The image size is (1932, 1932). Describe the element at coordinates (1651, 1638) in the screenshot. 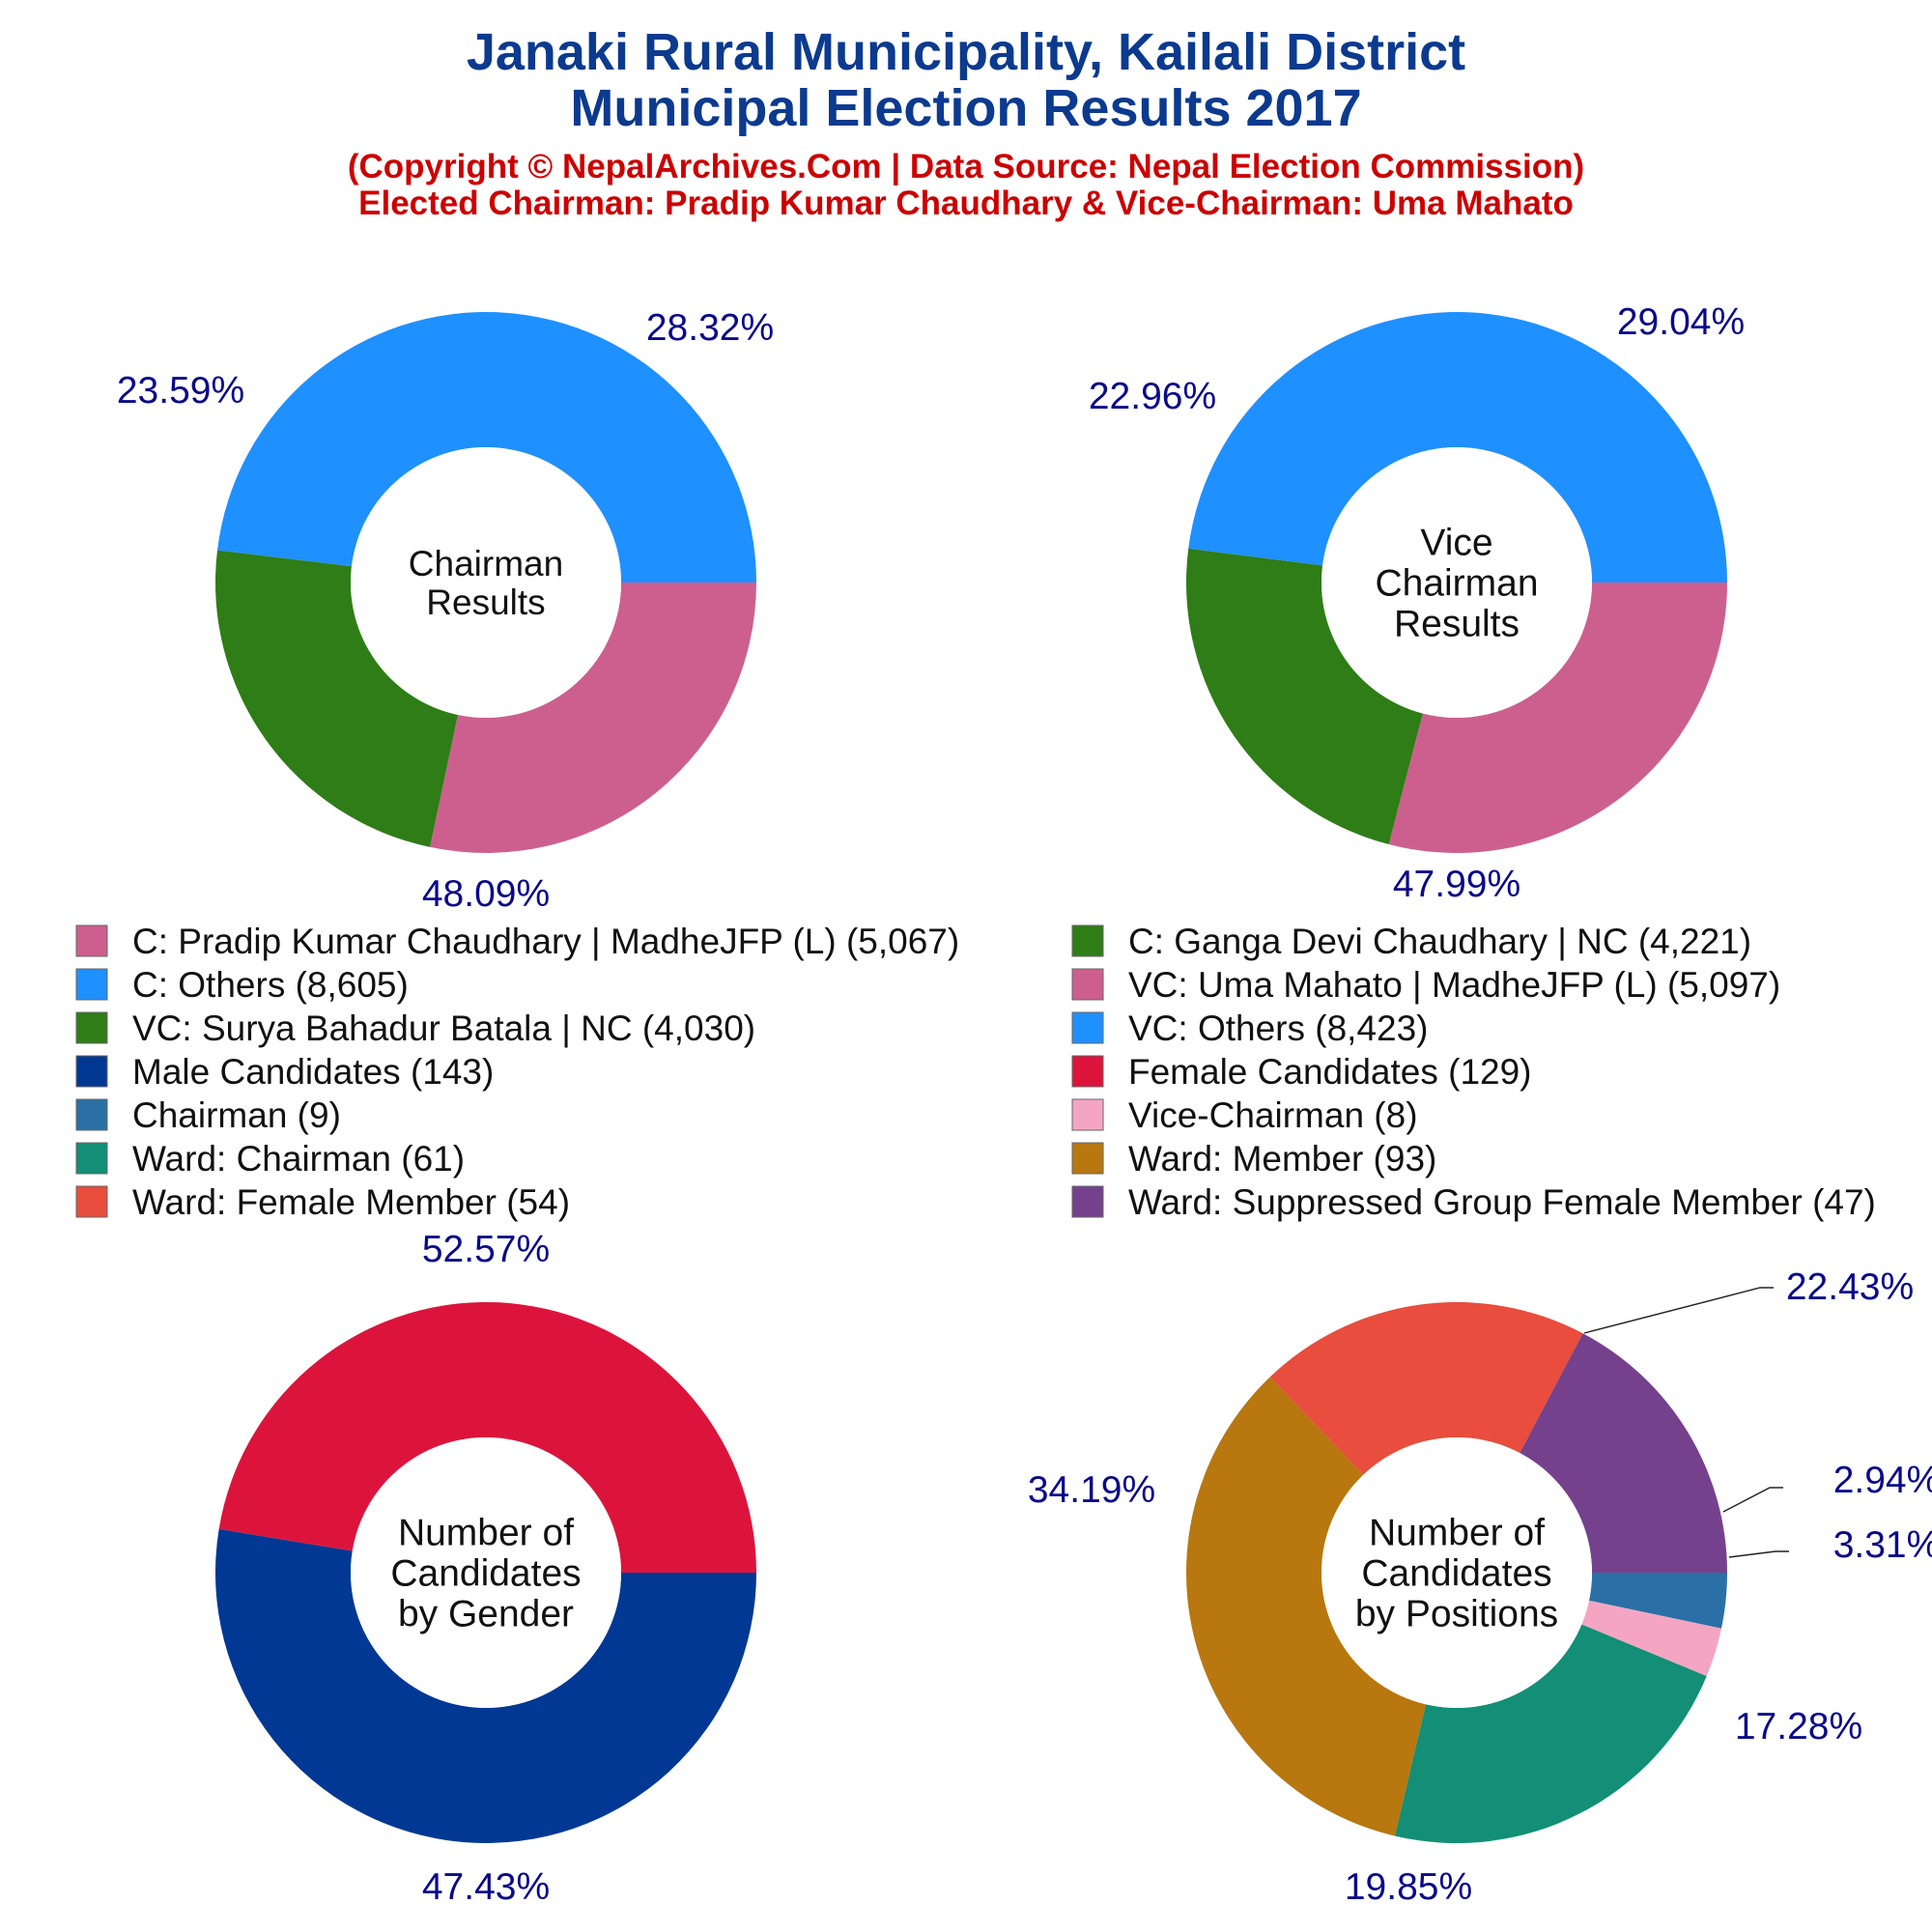

I see `slice-vice-chairman` at that location.